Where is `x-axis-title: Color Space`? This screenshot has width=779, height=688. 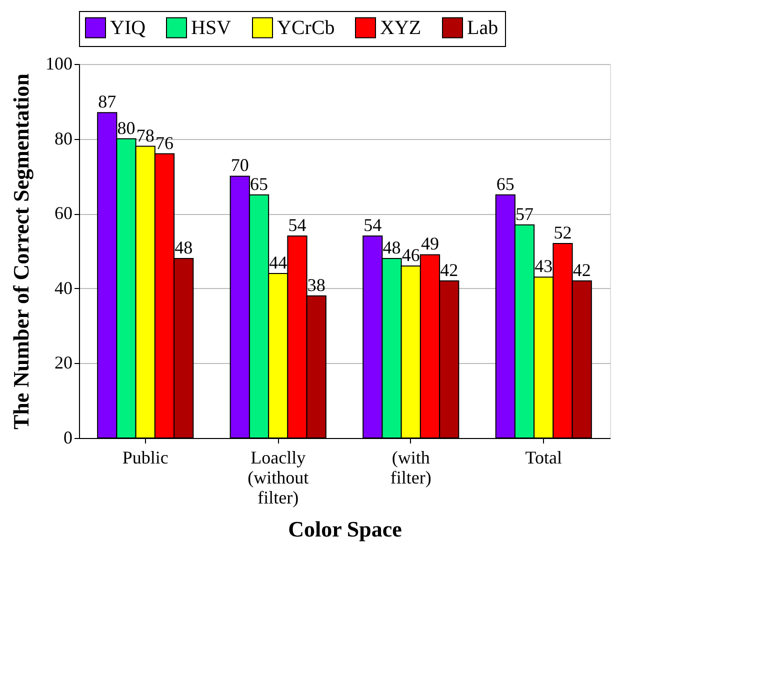 x-axis-title: Color Space is located at coordinates (345, 529).